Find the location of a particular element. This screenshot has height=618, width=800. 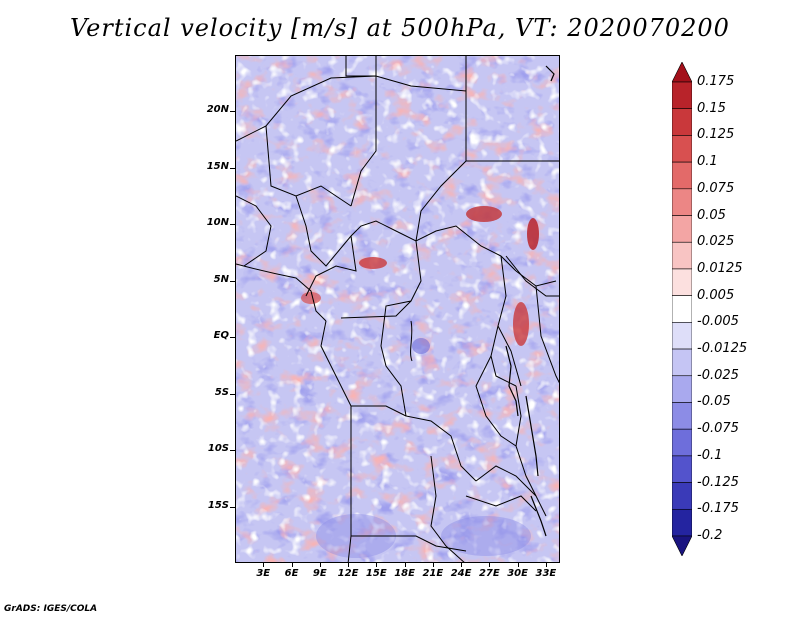

grads-credit: GrADS: IGES/COLA is located at coordinates (51, 609).